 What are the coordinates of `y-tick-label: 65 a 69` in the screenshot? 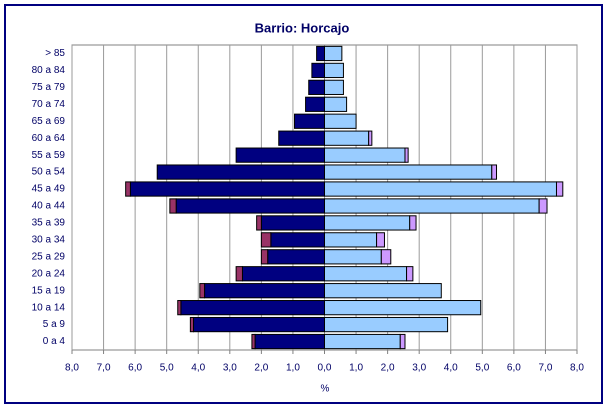 It's located at (49, 121).